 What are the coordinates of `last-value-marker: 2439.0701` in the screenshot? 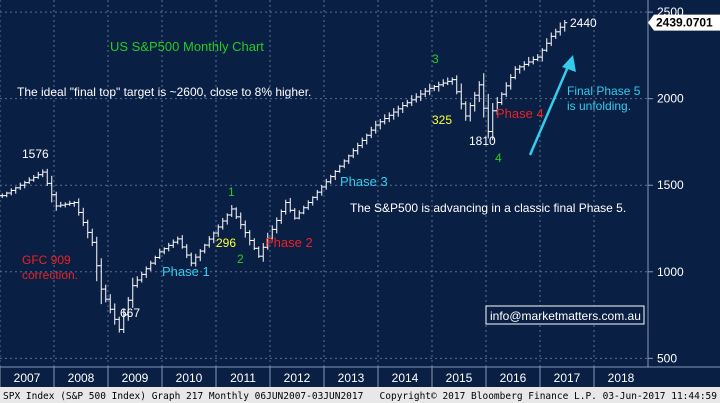 It's located at (684, 22).